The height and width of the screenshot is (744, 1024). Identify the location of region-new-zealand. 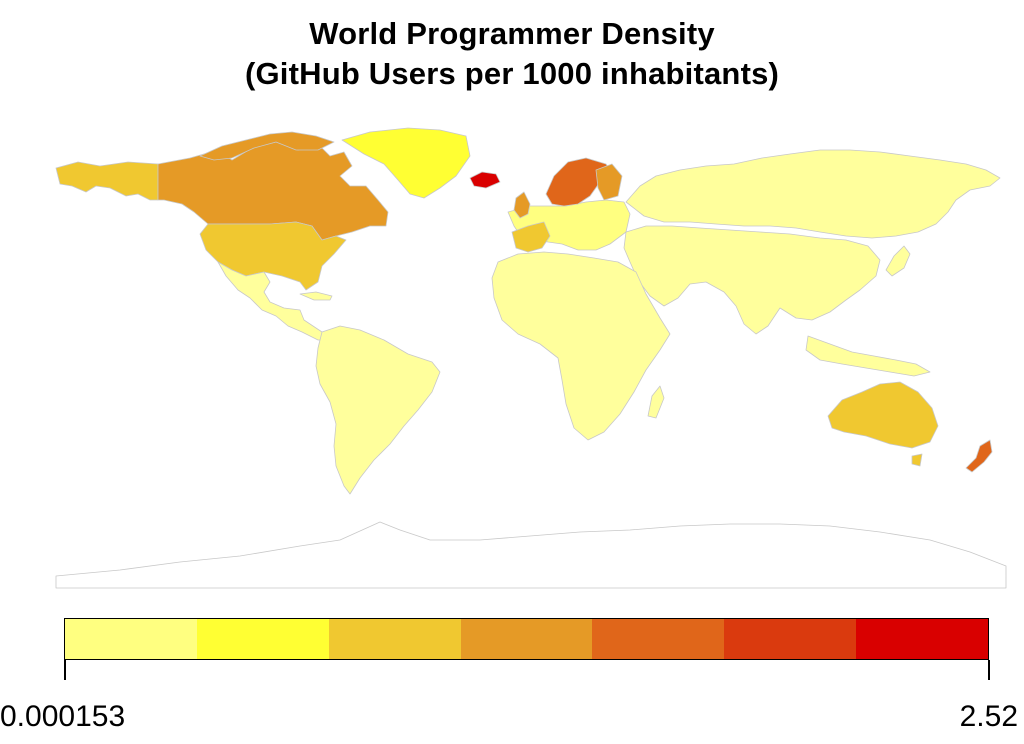
(979, 456).